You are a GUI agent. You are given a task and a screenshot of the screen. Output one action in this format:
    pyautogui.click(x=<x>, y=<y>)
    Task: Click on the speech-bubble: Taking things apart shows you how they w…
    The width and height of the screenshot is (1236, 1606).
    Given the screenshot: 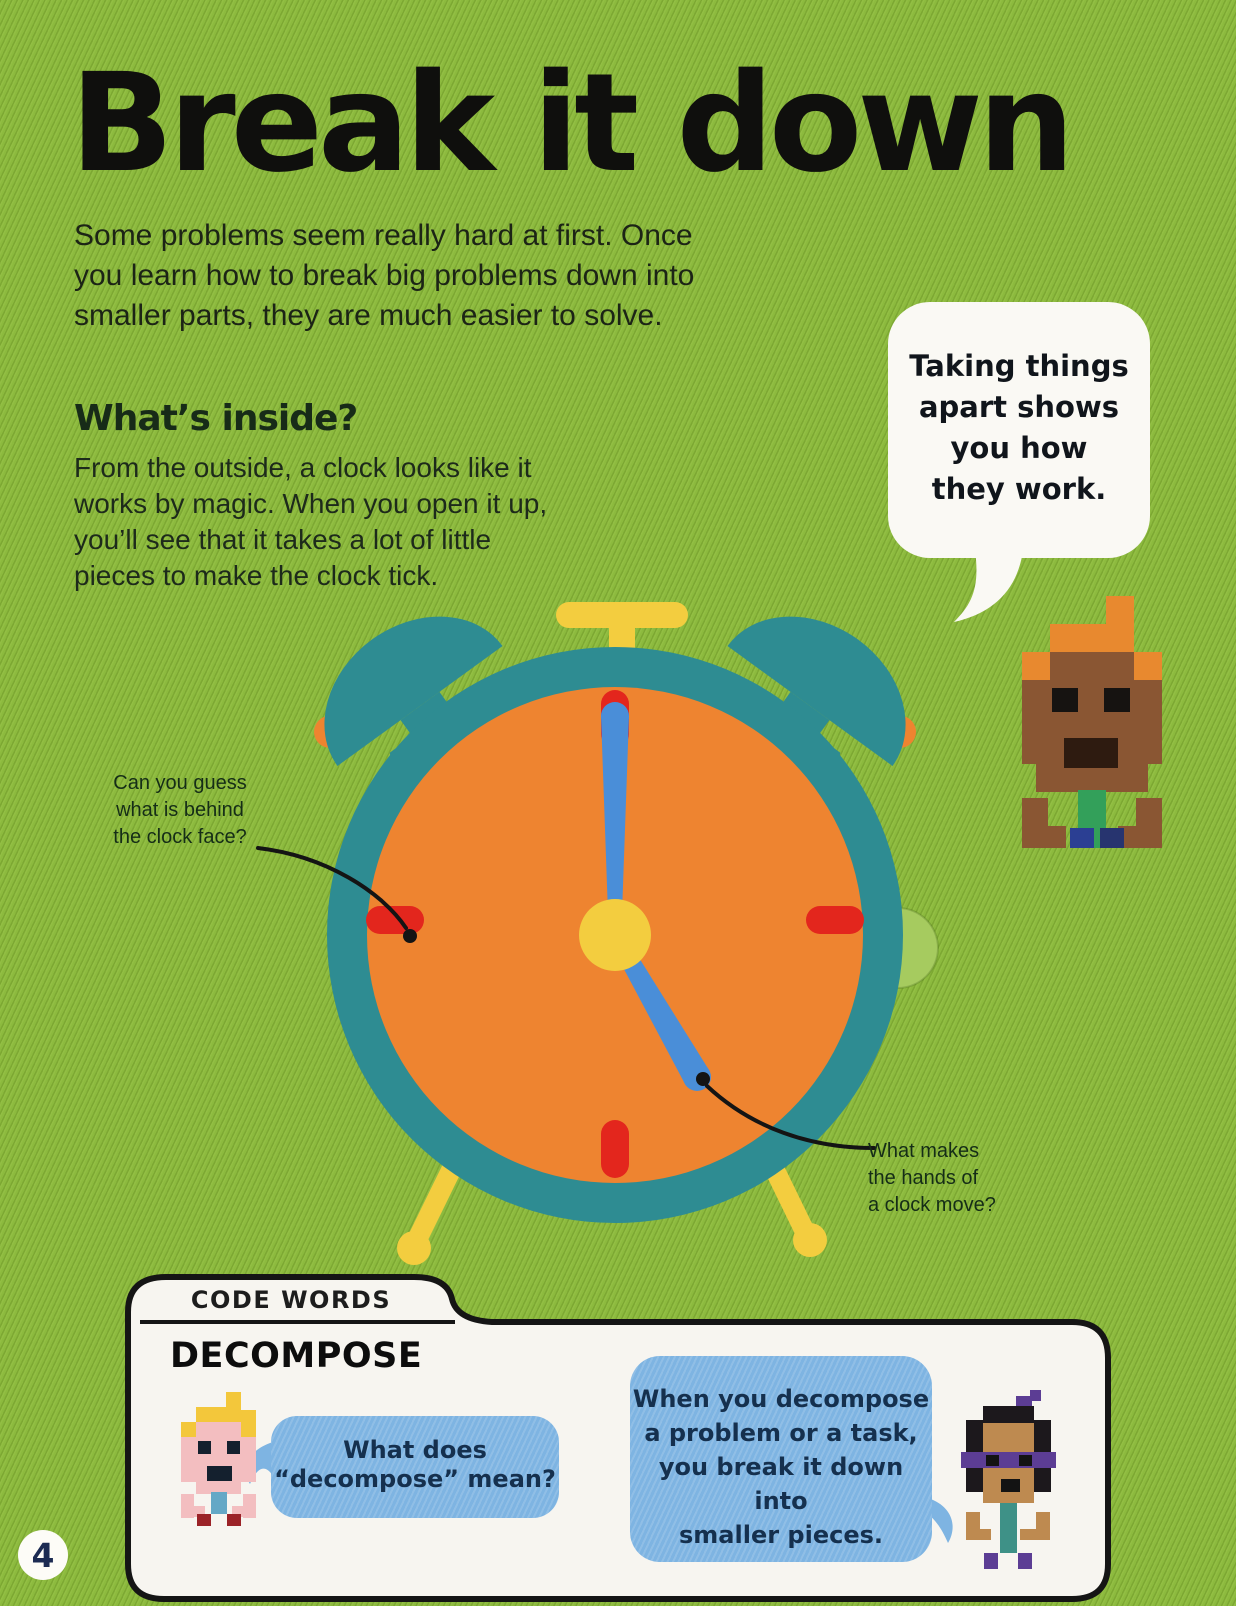 What is the action you would take?
    pyautogui.click(x=1019, y=430)
    